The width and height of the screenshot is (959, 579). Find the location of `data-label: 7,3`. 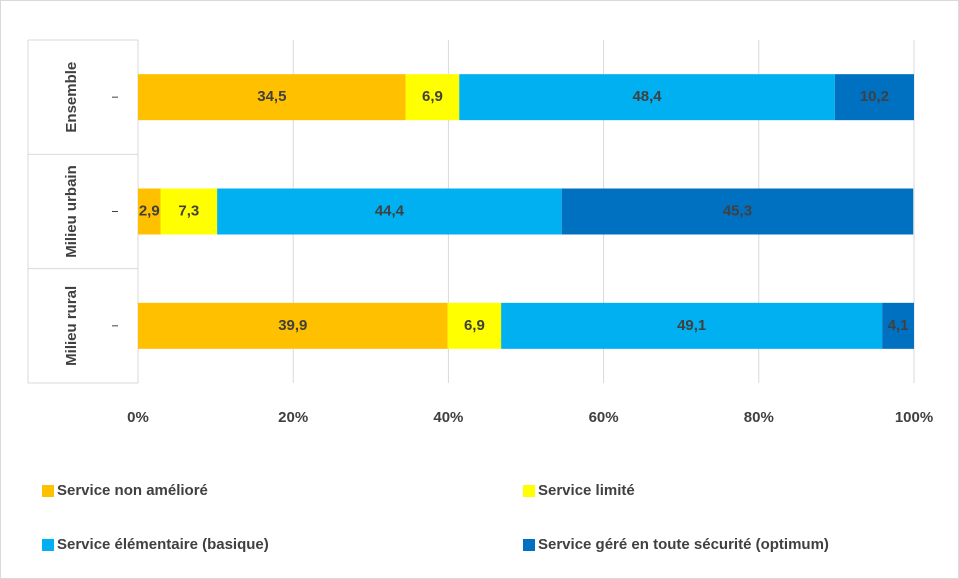

data-label: 7,3 is located at coordinates (188, 210).